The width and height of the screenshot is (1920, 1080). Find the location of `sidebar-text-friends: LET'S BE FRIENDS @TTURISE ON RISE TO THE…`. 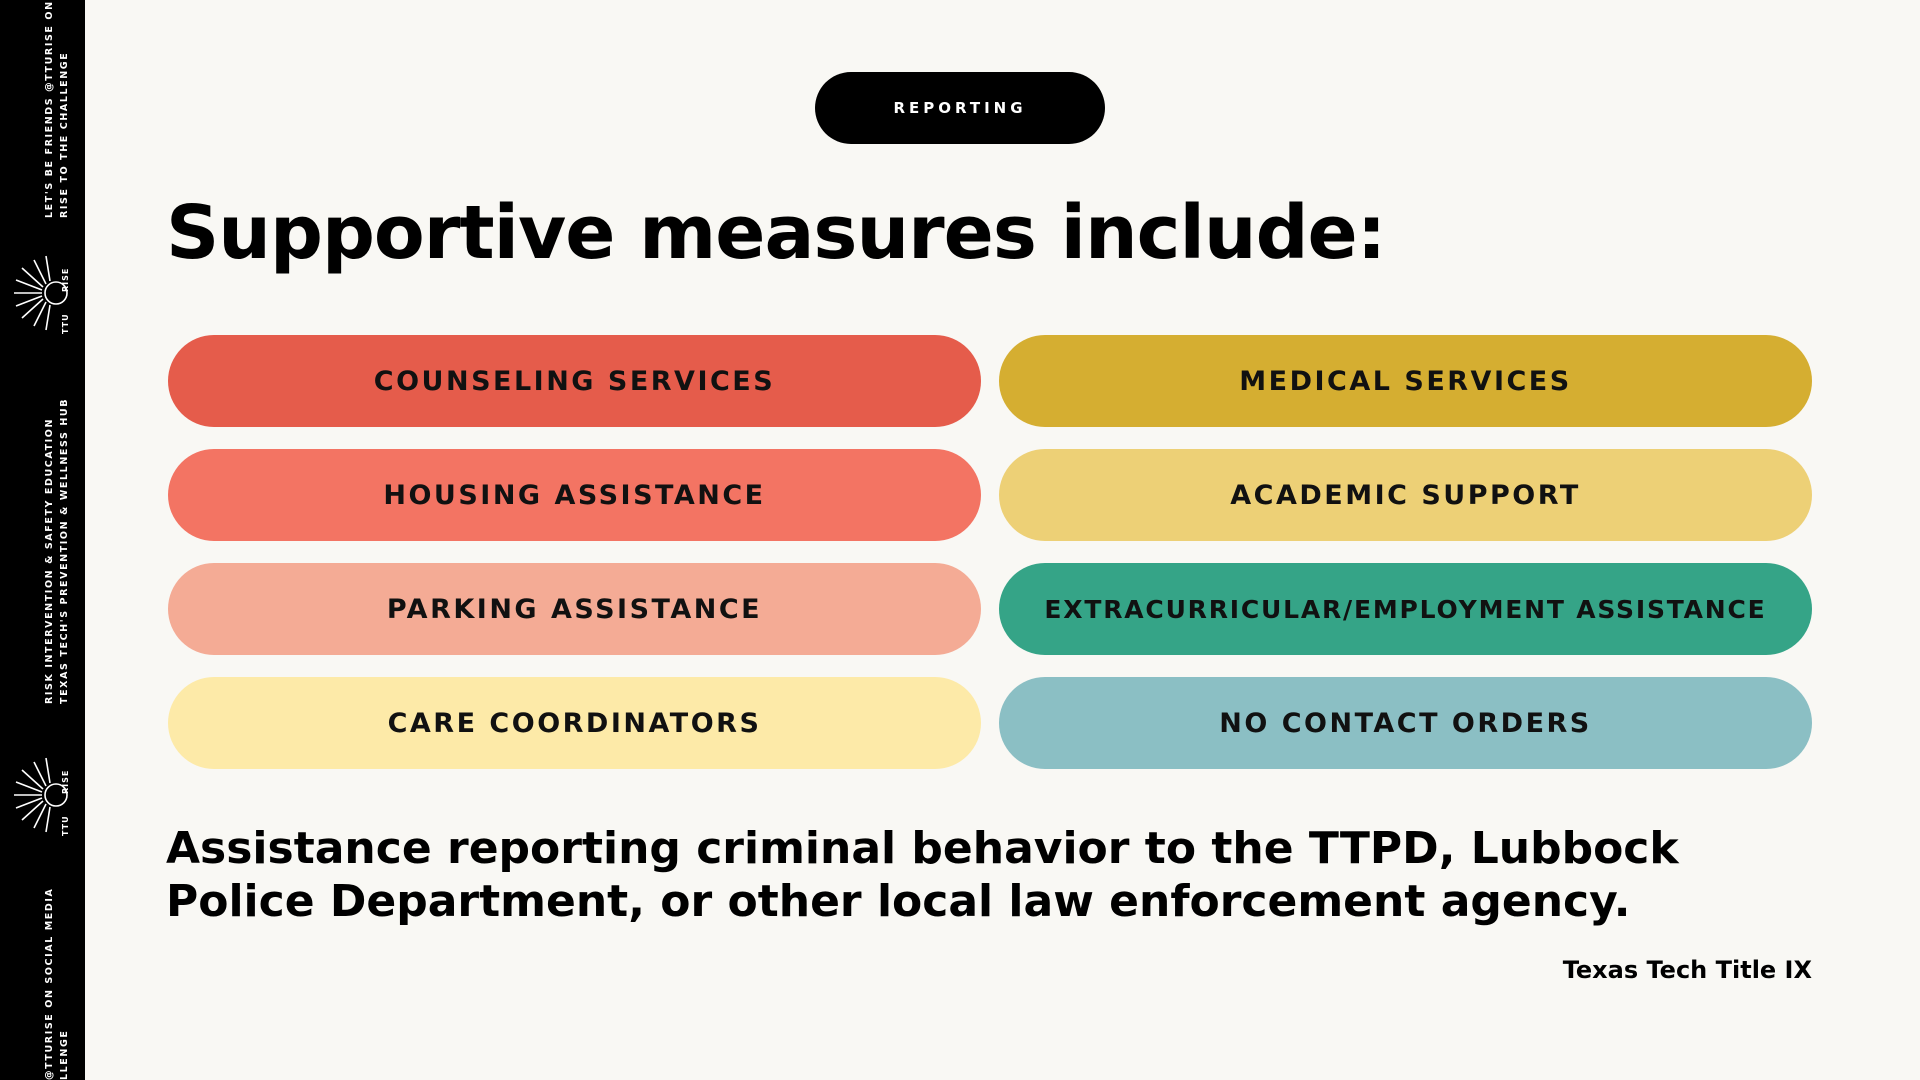

sidebar-text-friends: LET'S BE FRIENDS @TTURISE ON RISE TO THE… is located at coordinates (57, 109).